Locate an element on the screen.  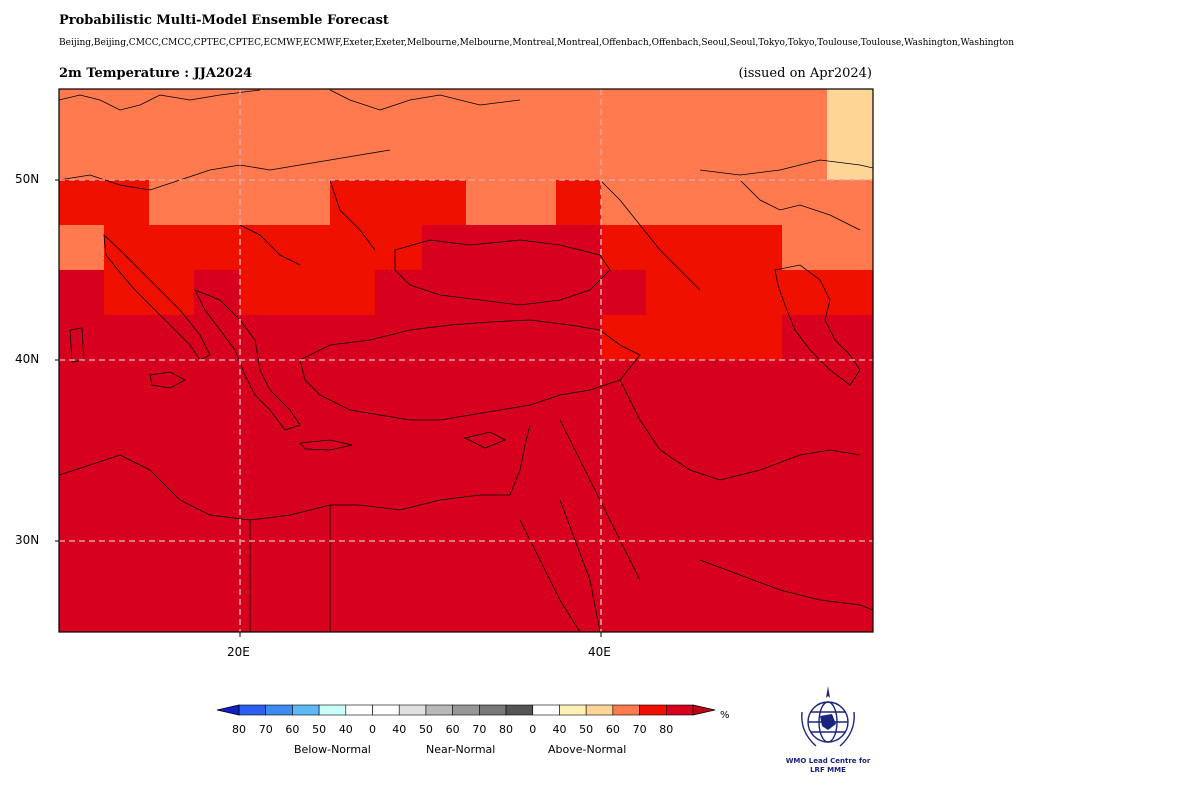
region-above70-band3e is located at coordinates (759, 292).